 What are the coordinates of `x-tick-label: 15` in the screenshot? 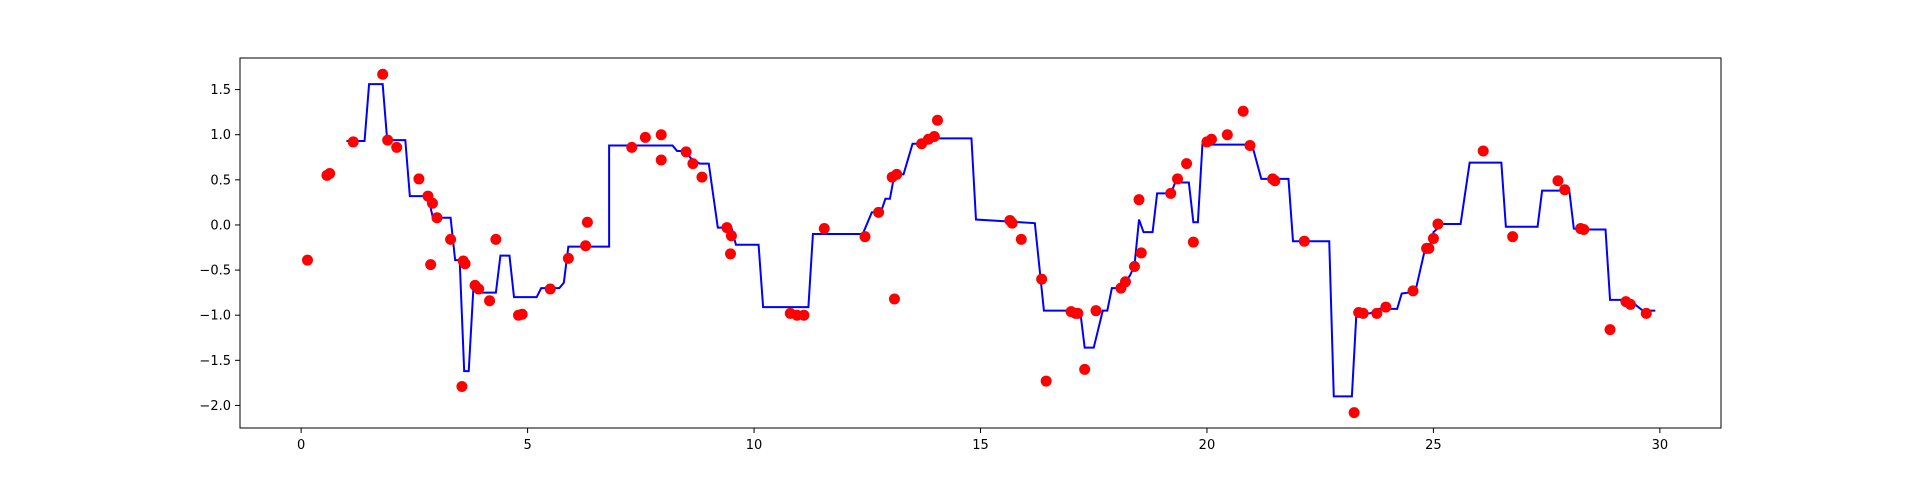 It's located at (980, 445).